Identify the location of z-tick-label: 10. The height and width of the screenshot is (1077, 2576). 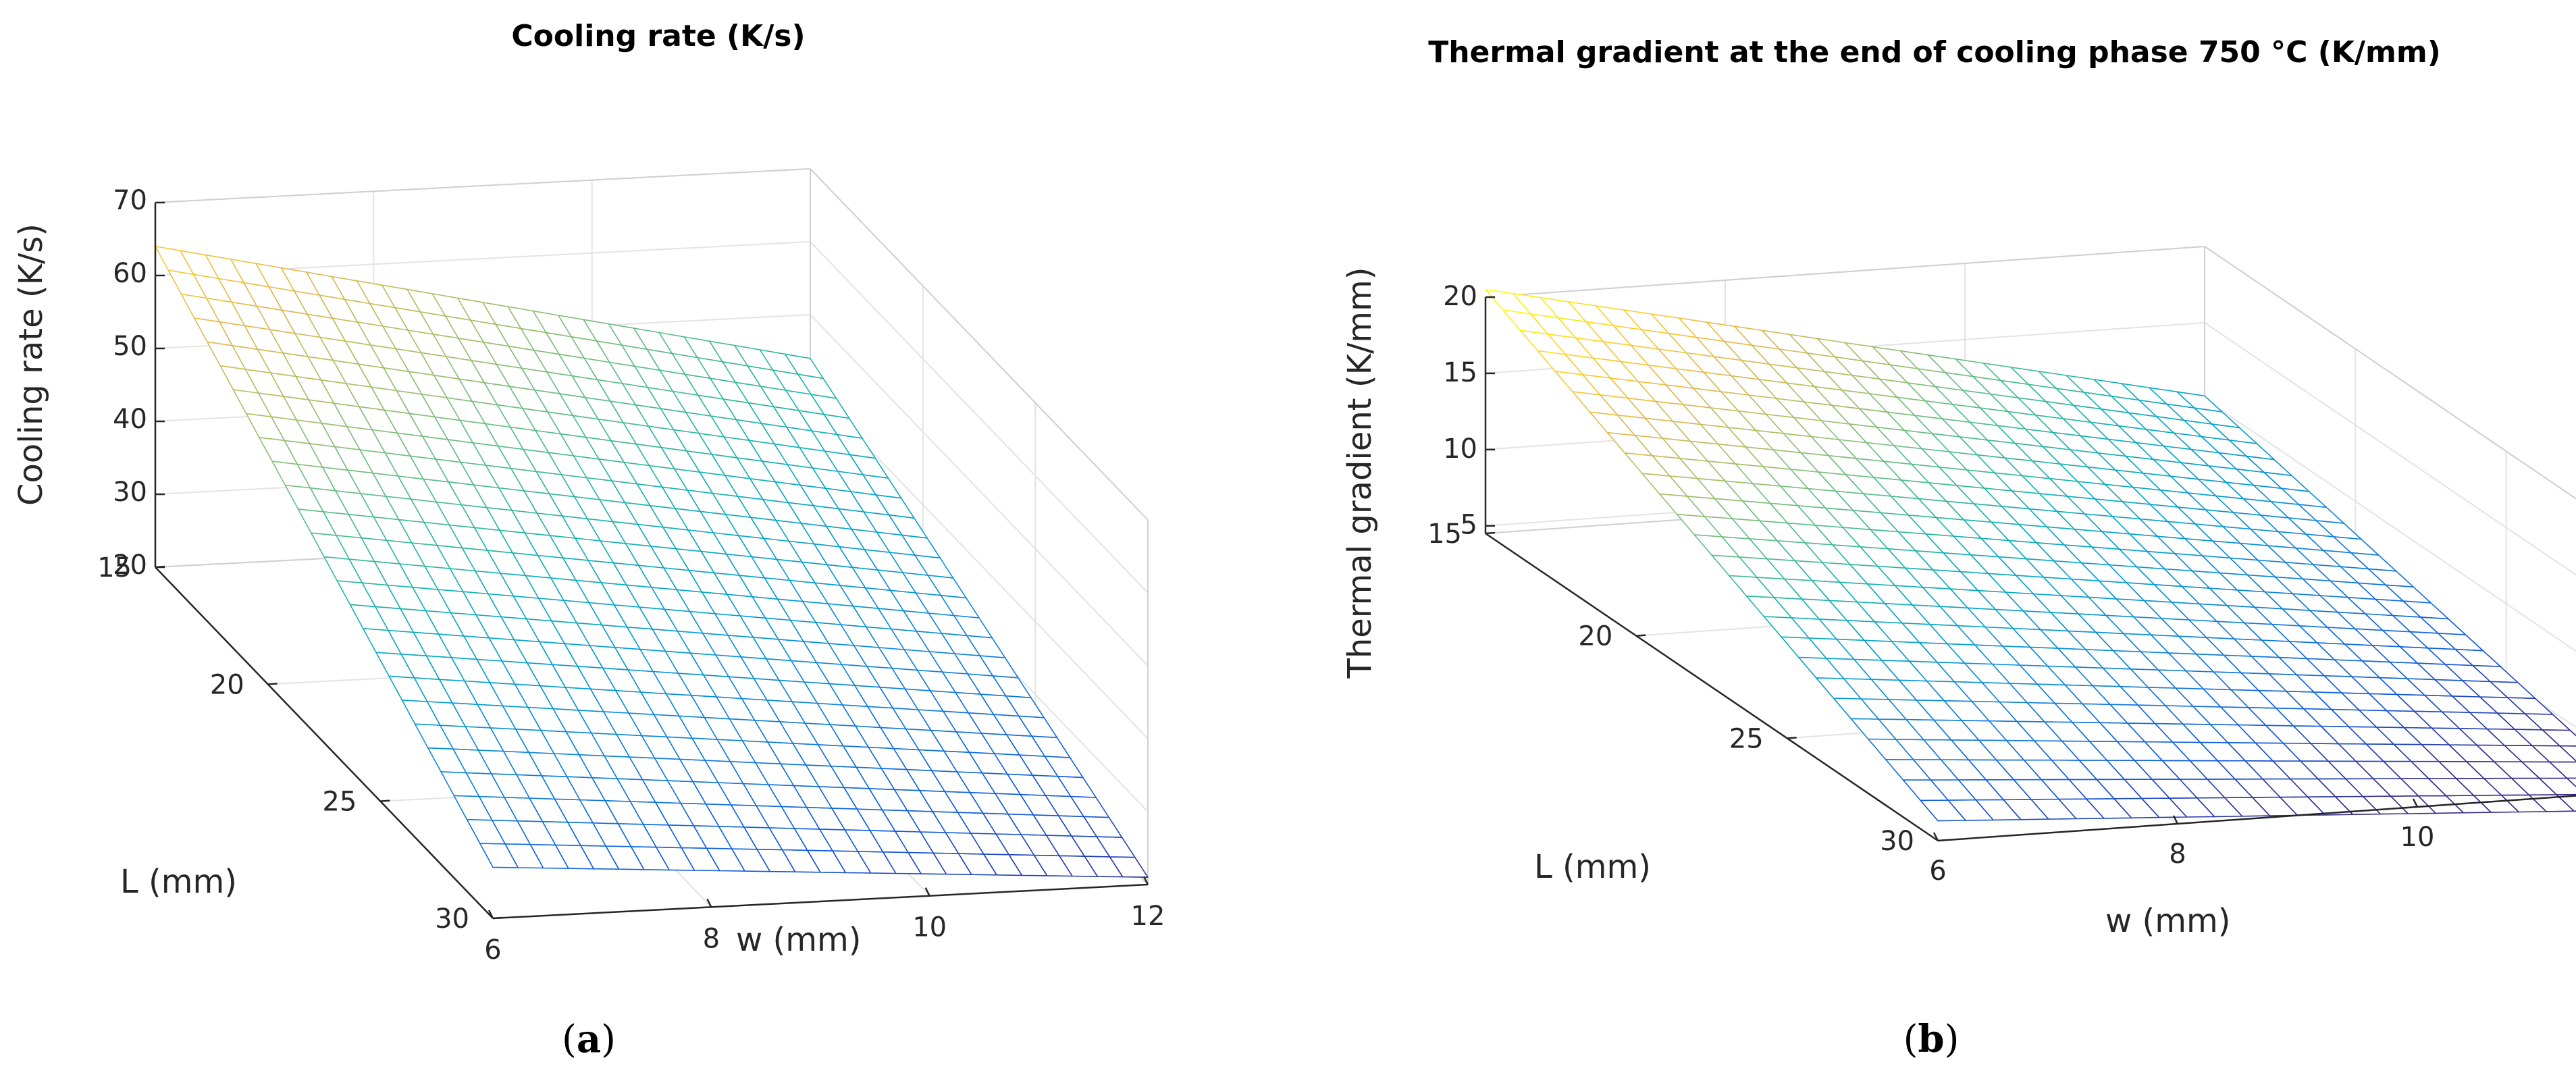
(1460, 449).